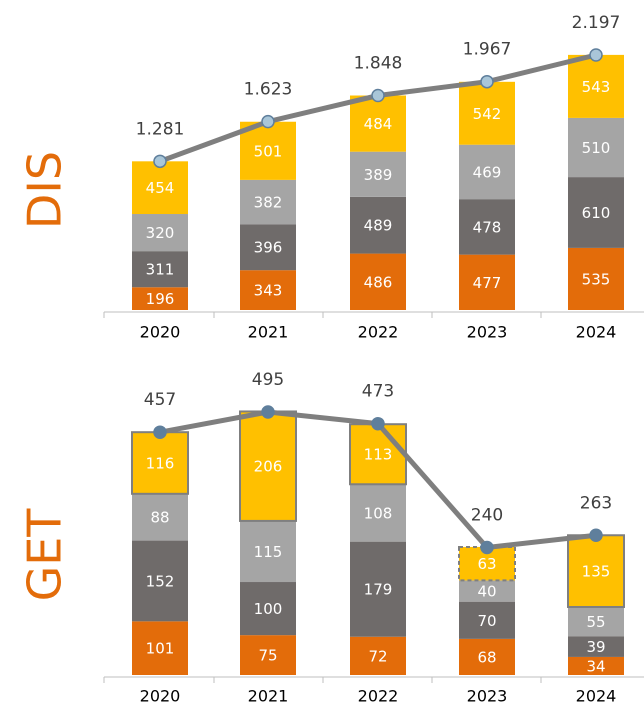 The height and width of the screenshot is (709, 644). I want to click on total-label: 1.848, so click(378, 64).